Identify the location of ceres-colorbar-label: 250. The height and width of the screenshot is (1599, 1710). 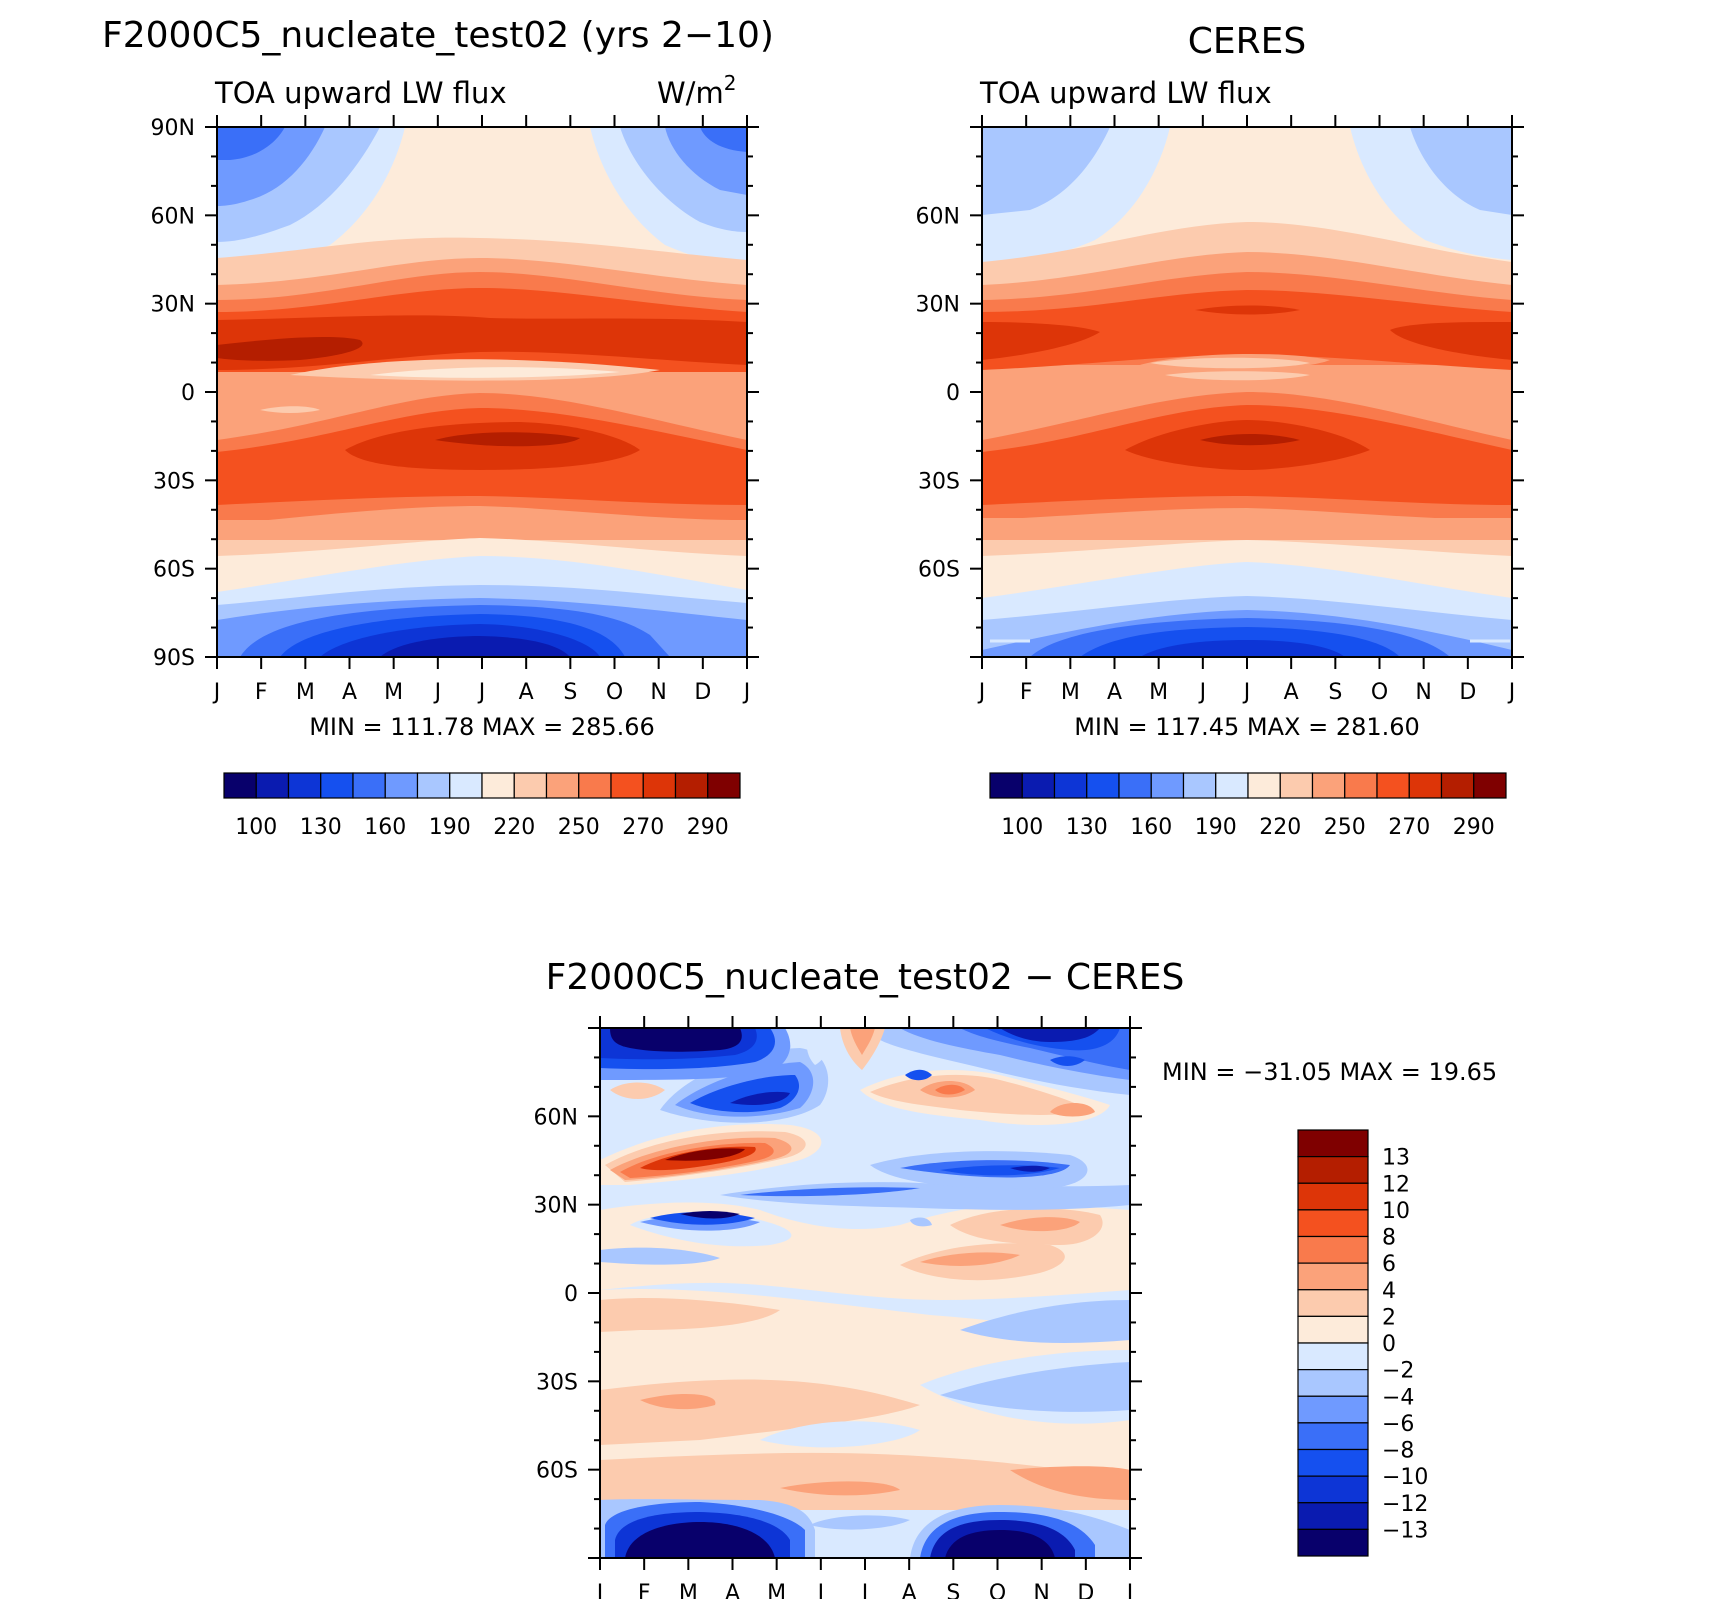
(1345, 827).